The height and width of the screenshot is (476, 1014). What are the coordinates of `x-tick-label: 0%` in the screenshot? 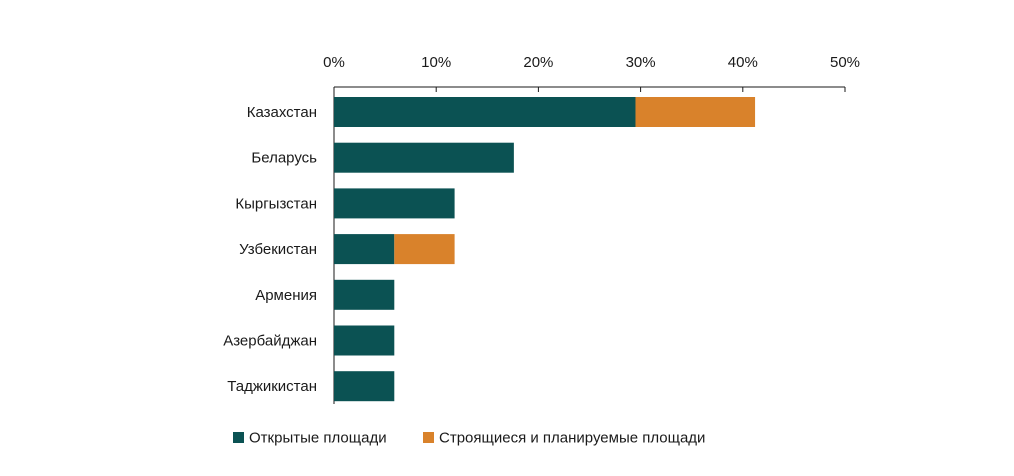 It's located at (334, 62).